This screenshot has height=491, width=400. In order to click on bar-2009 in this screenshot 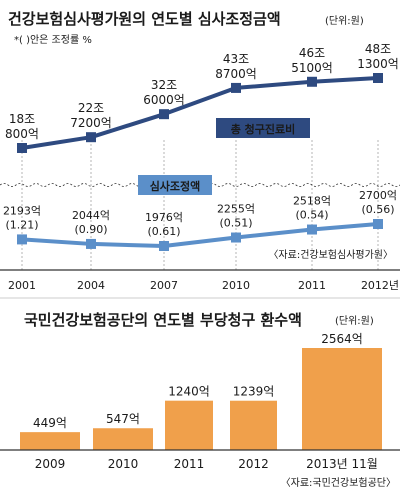, I will do `click(50, 441)`.